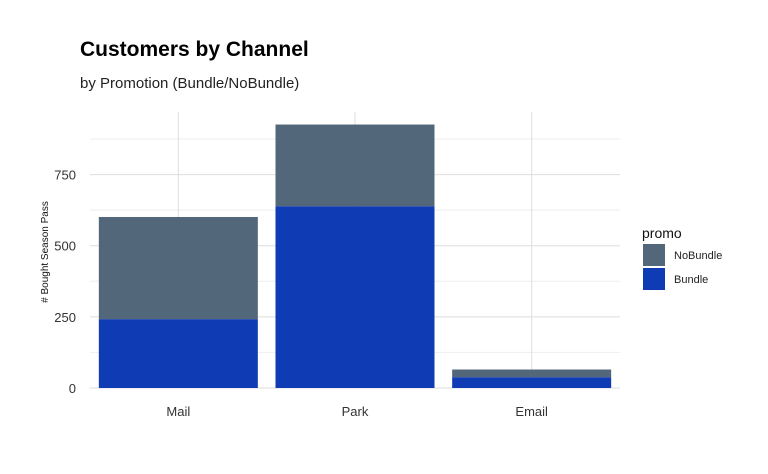 Image resolution: width=768 pixels, height=474 pixels. I want to click on bar-park-nobundle, so click(355, 165).